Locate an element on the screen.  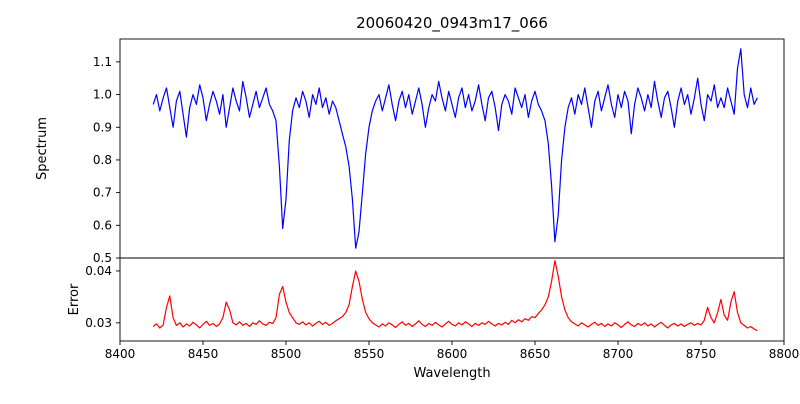
chart-title: 20060420_0943m17_066 is located at coordinates (452, 23).